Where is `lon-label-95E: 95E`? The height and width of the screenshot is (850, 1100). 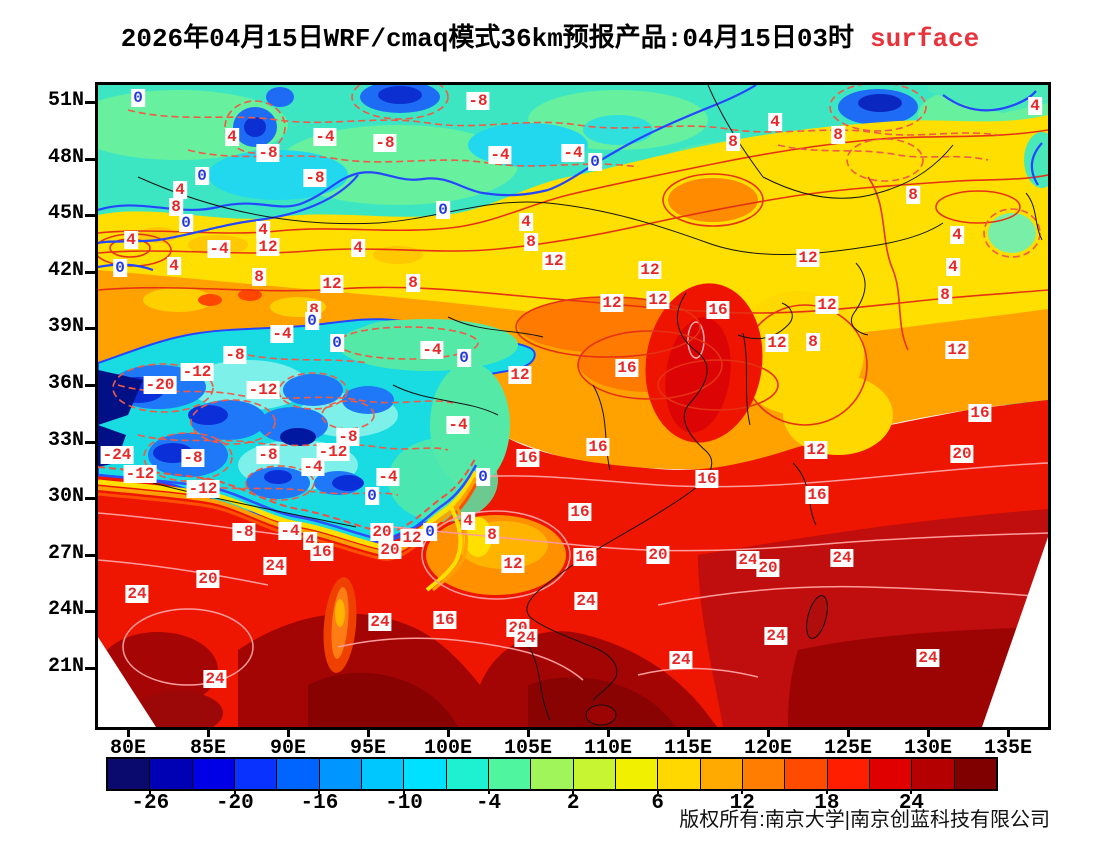
lon-label-95E: 95E is located at coordinates (367, 748).